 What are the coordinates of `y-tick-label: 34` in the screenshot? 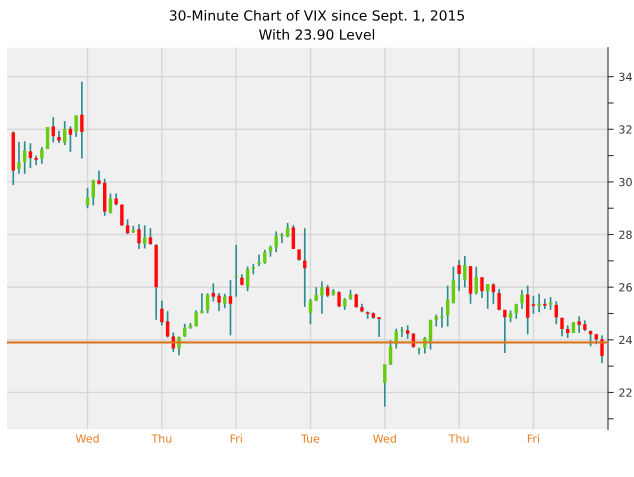 It's located at (625, 77).